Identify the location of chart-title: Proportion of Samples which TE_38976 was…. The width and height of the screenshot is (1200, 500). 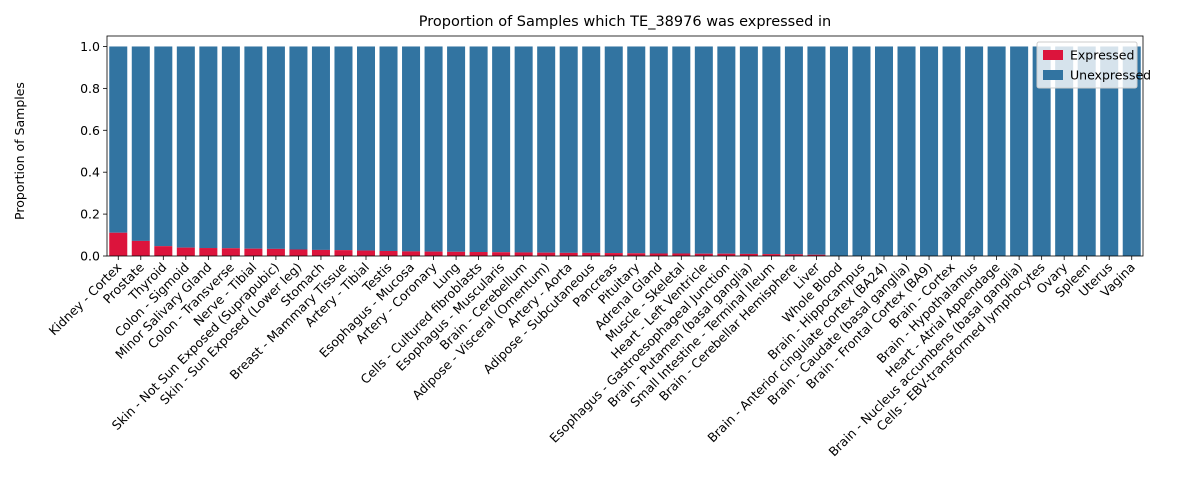
(625, 22).